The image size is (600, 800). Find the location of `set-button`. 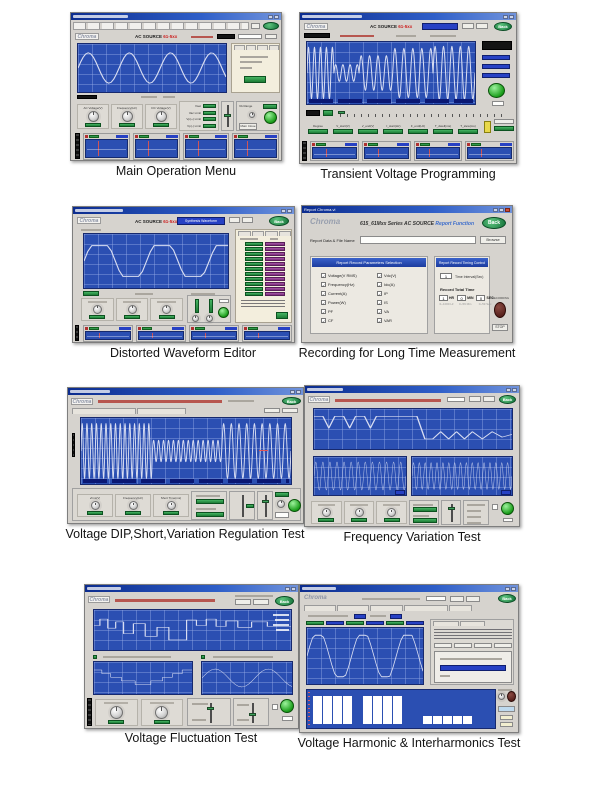

set-button is located at coordinates (271, 36).